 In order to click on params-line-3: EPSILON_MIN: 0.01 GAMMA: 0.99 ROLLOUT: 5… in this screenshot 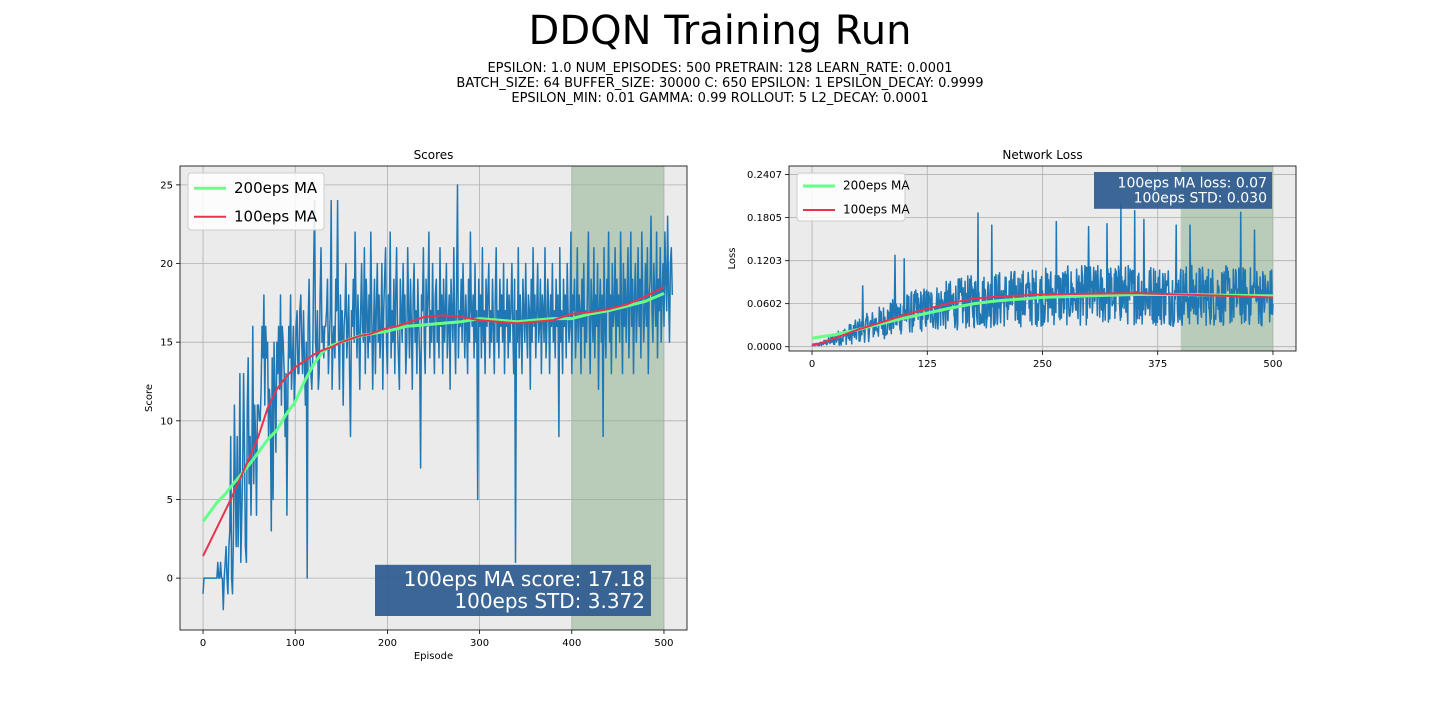, I will do `click(720, 98)`.